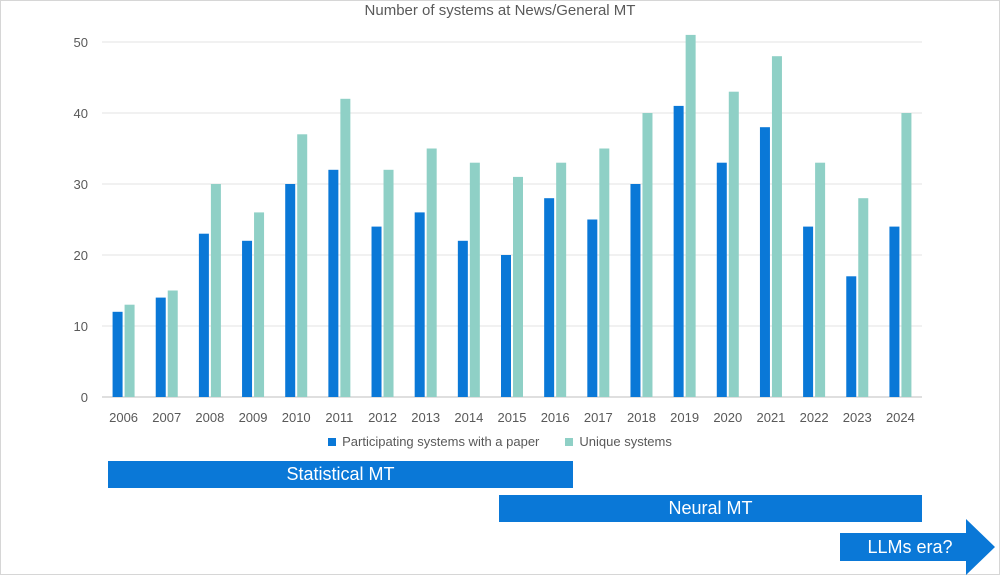 The height and width of the screenshot is (575, 1000). What do you see at coordinates (555, 417) in the screenshot?
I see `x-tick-label: 2016` at bounding box center [555, 417].